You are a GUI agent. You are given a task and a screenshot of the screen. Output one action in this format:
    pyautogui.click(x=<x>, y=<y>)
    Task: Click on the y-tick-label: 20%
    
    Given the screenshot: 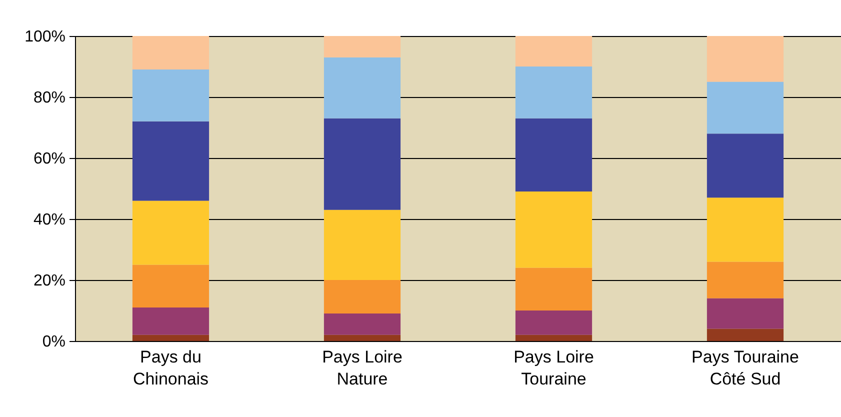 What is the action you would take?
    pyautogui.click(x=49, y=281)
    